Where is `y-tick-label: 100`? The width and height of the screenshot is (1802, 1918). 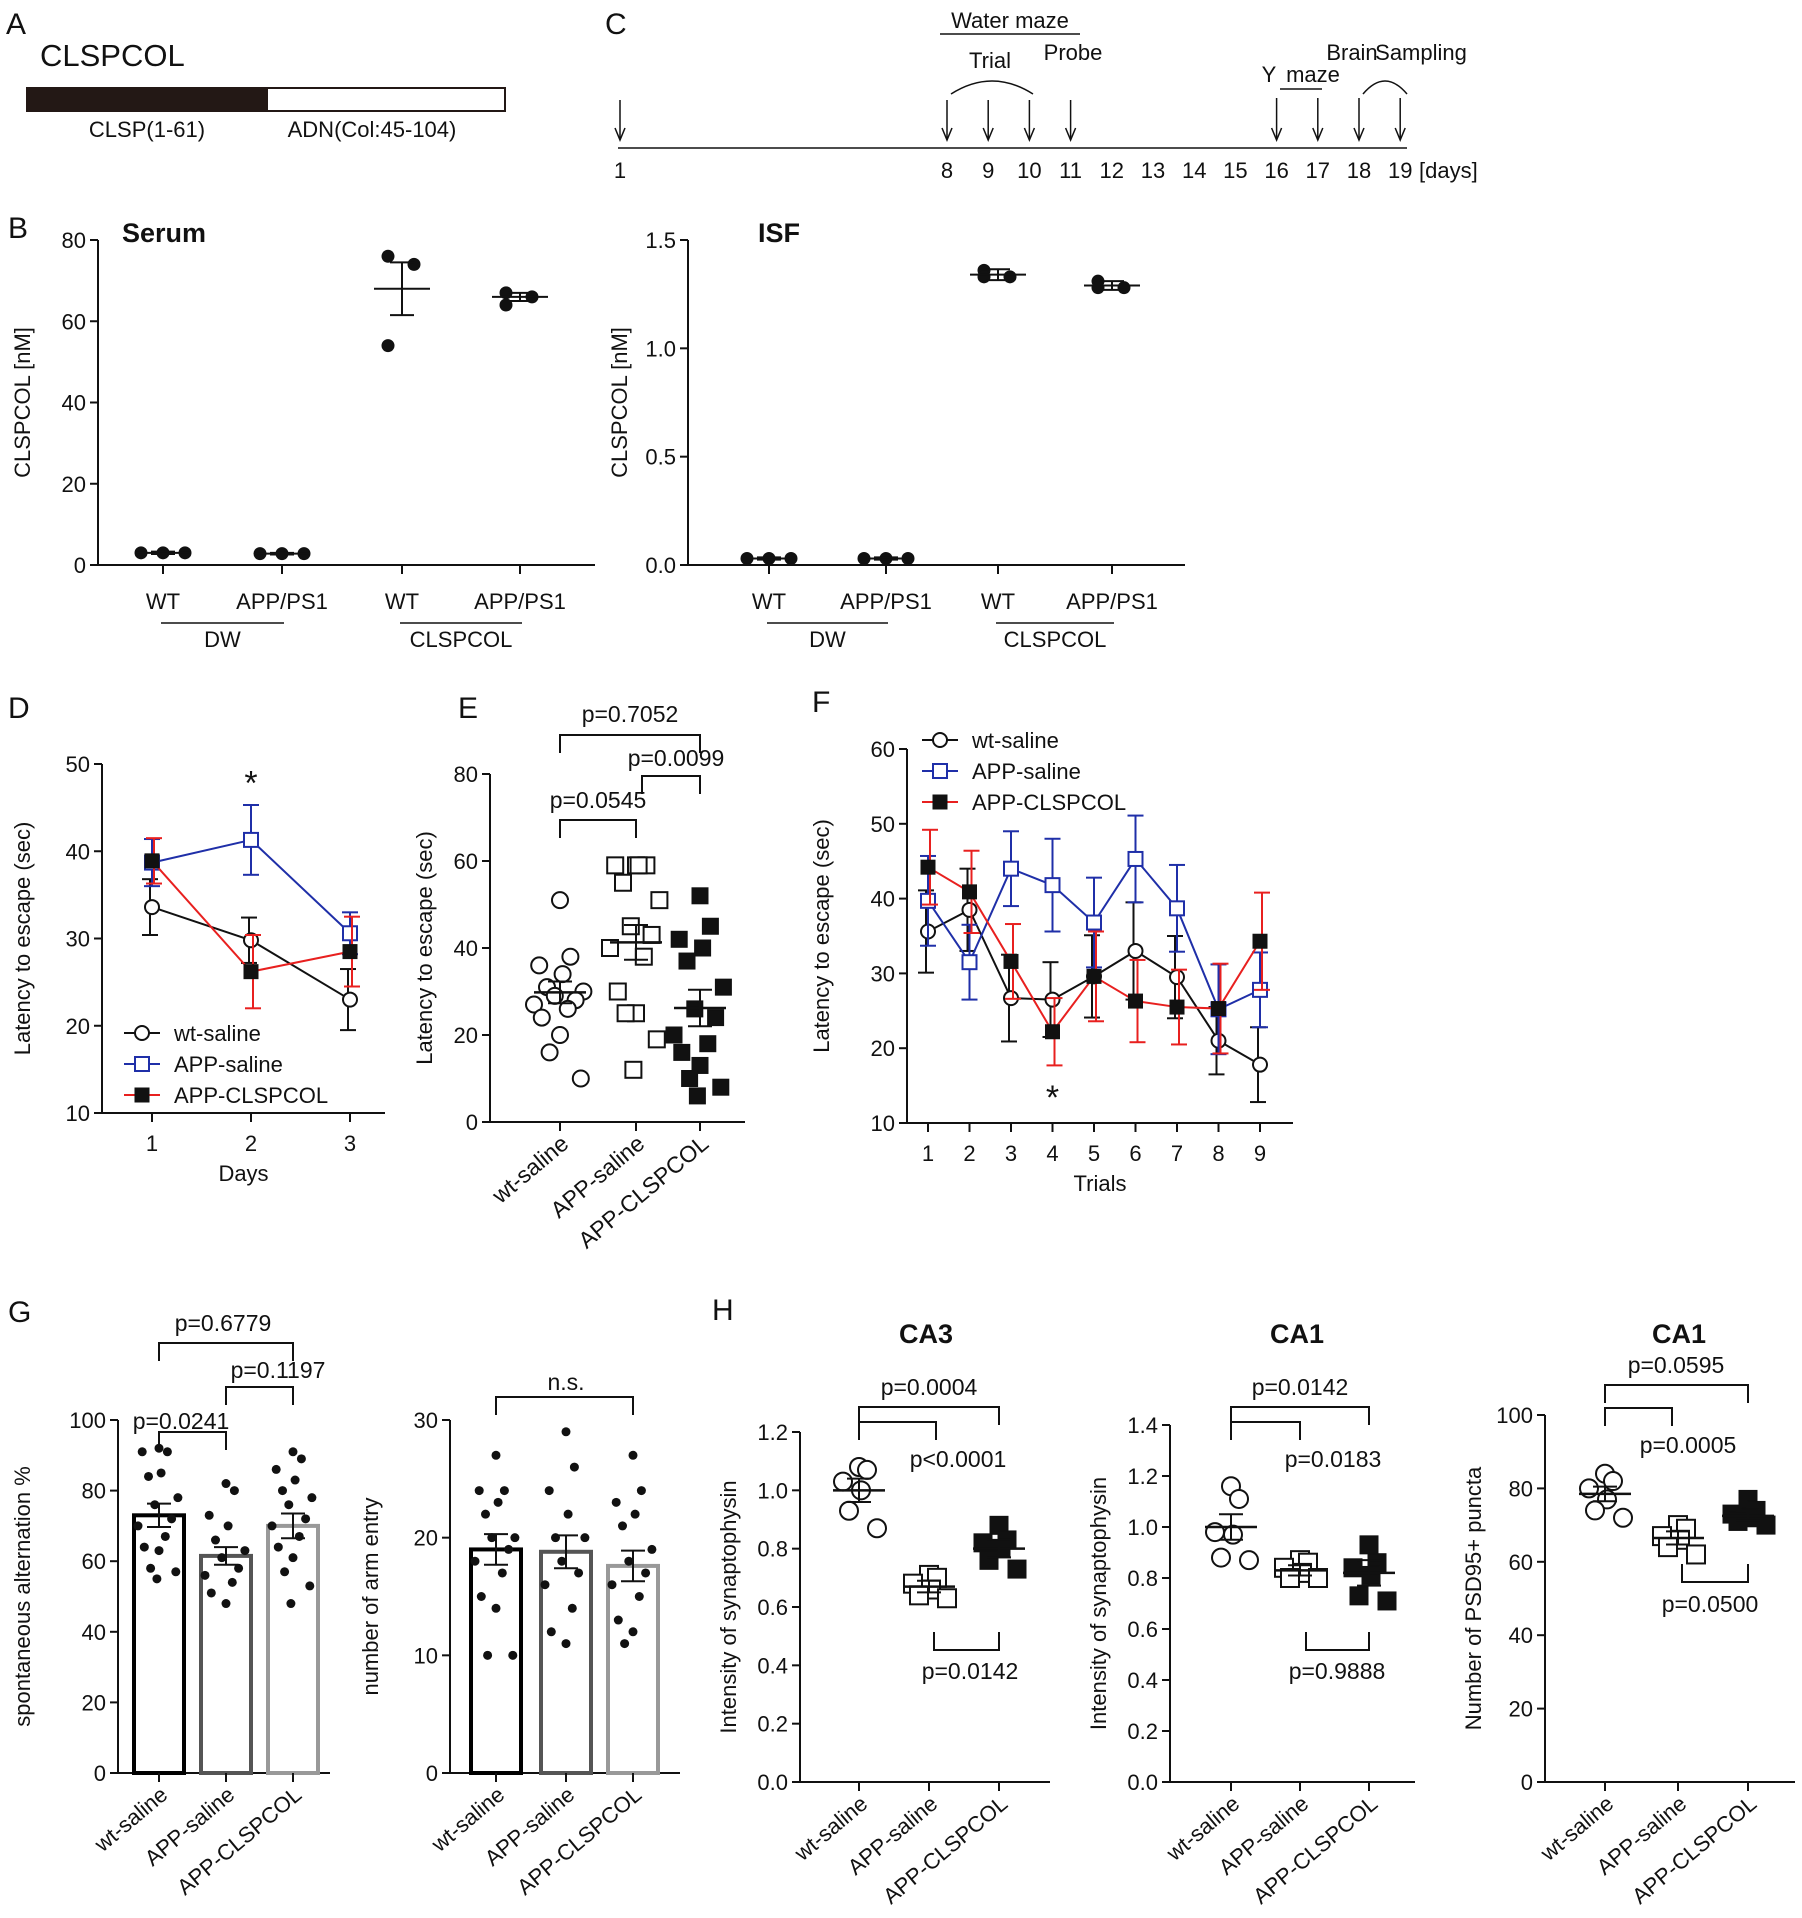
y-tick-label: 100 is located at coordinates (1514, 1415).